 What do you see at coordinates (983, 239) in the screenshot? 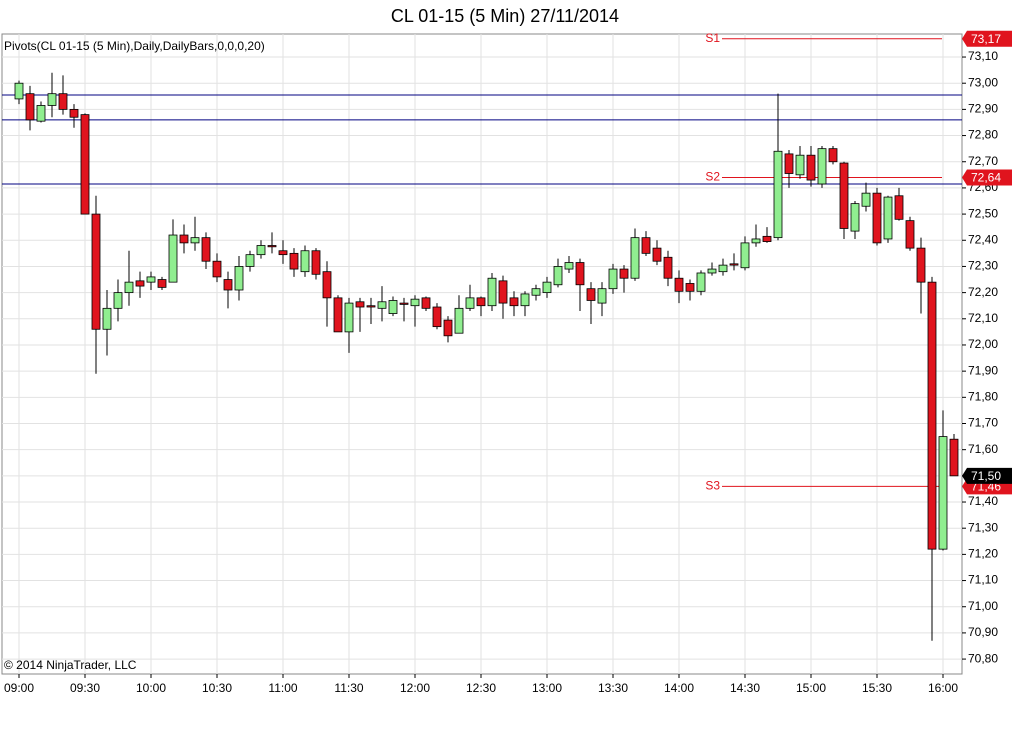
I see `y-tick-label: 72,40` at bounding box center [983, 239].